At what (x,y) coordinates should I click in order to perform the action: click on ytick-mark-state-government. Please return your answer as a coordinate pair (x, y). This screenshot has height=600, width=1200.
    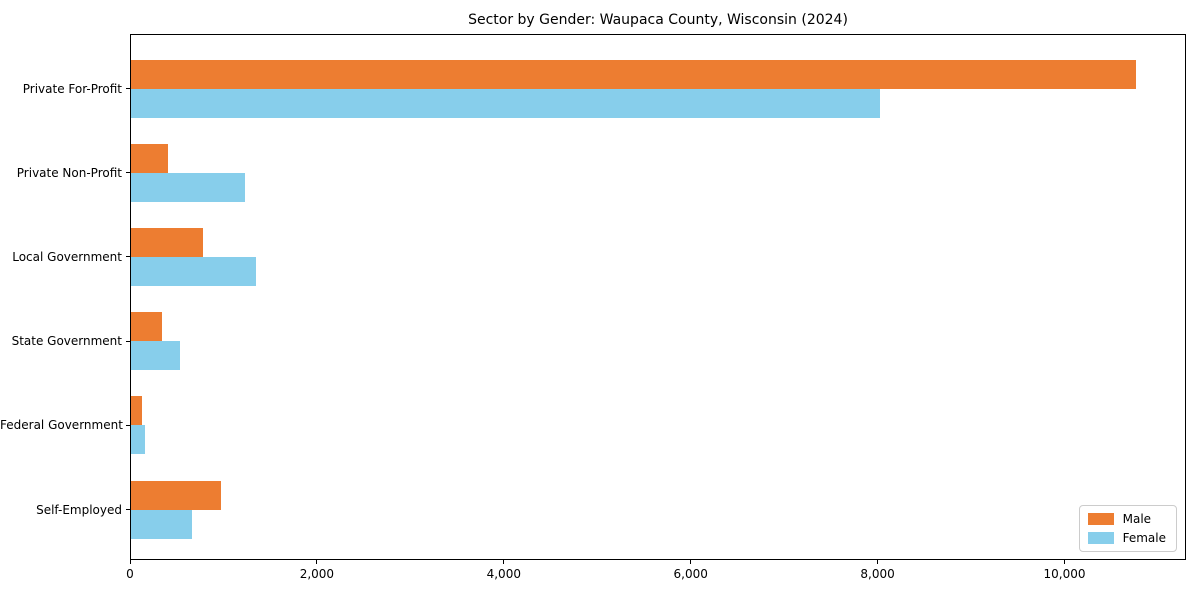
    Looking at the image, I should click on (128, 341).